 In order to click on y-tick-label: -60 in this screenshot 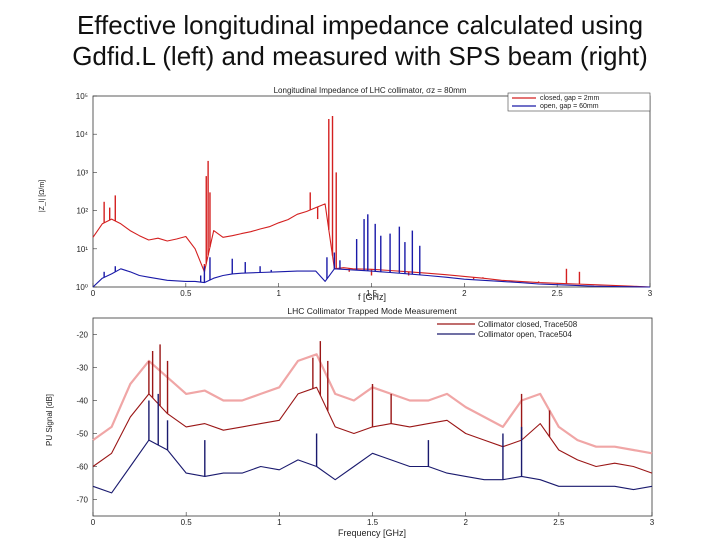, I will do `click(82, 467)`.